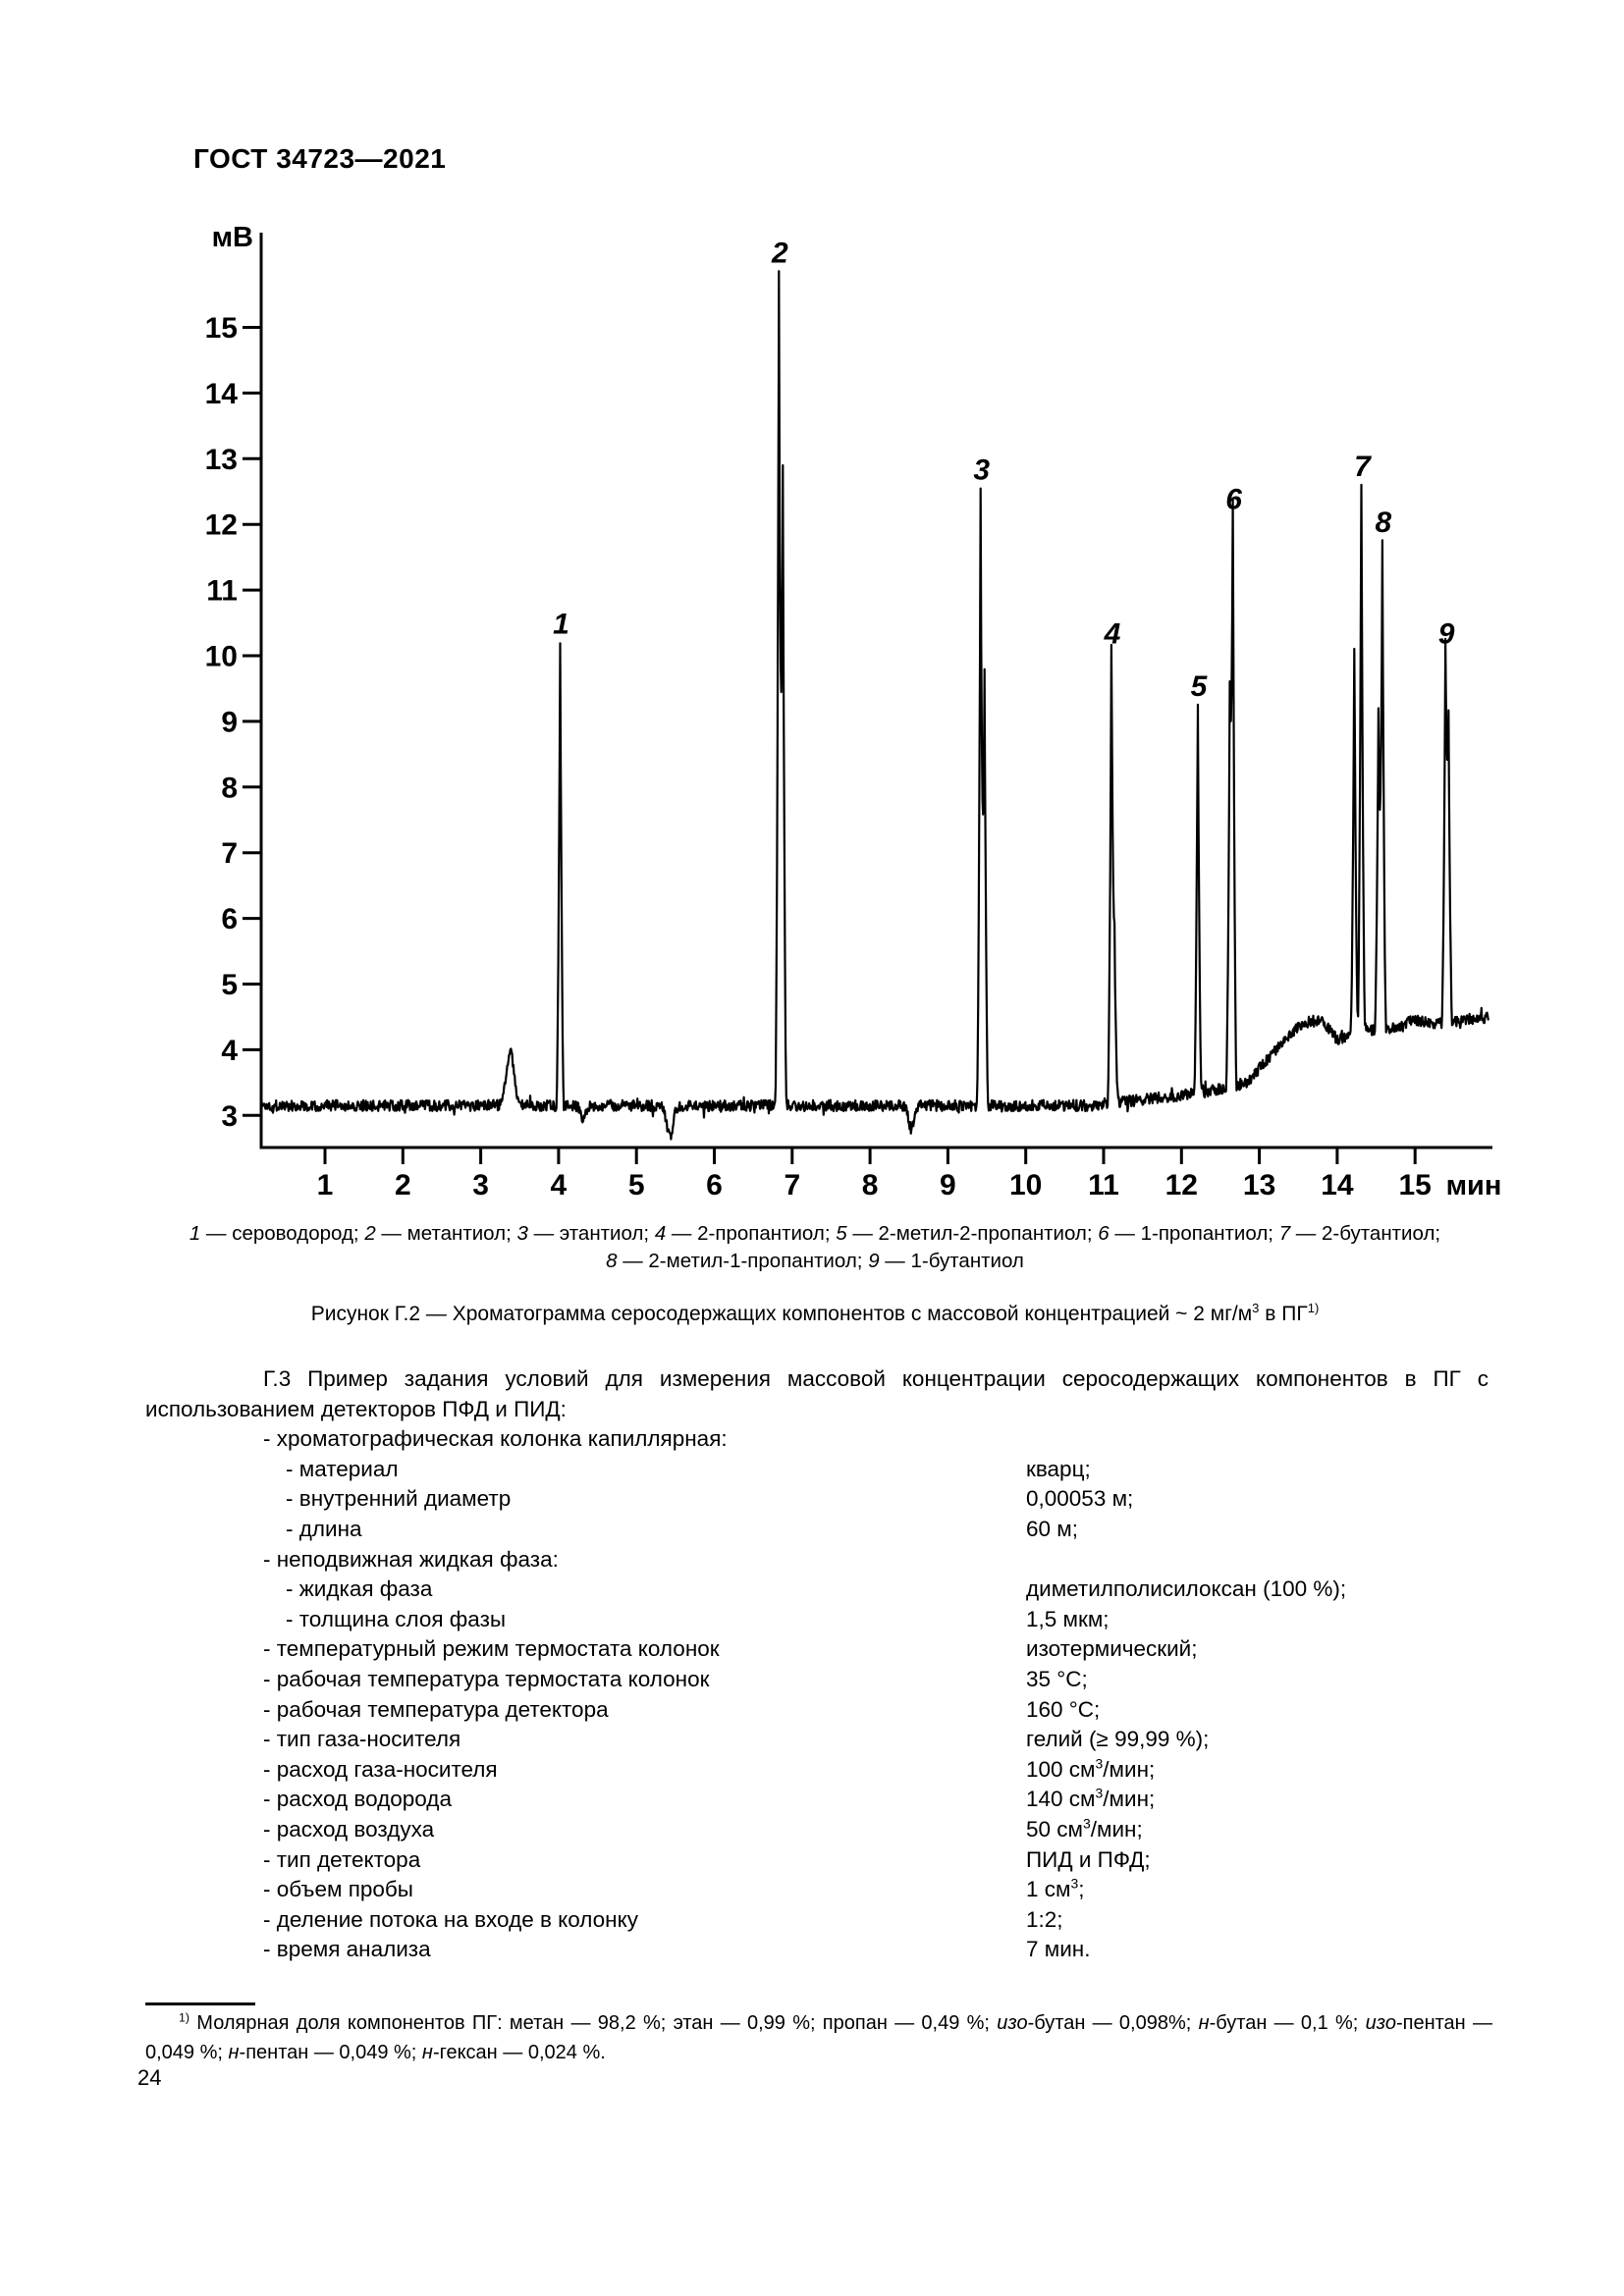 Image resolution: width=1624 pixels, height=2296 pixels. I want to click on compound-number: 2, so click(370, 1233).